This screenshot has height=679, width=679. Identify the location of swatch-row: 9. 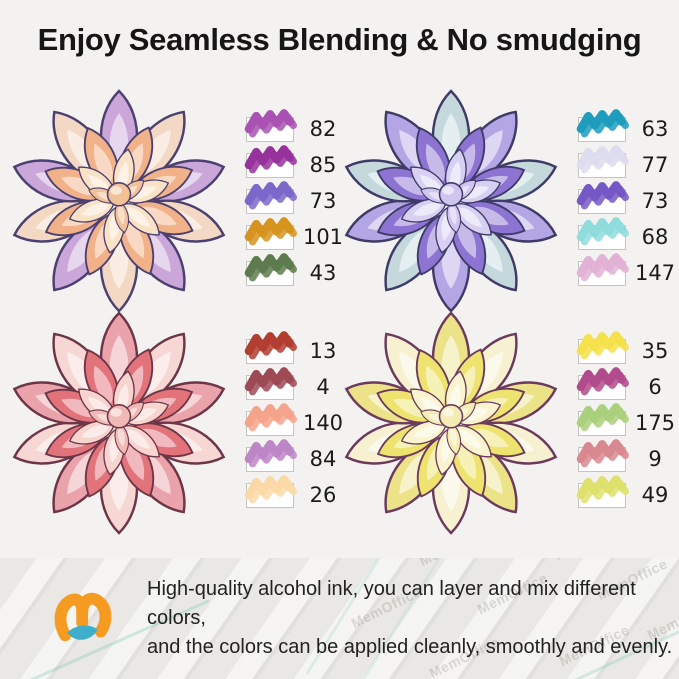
(628, 459).